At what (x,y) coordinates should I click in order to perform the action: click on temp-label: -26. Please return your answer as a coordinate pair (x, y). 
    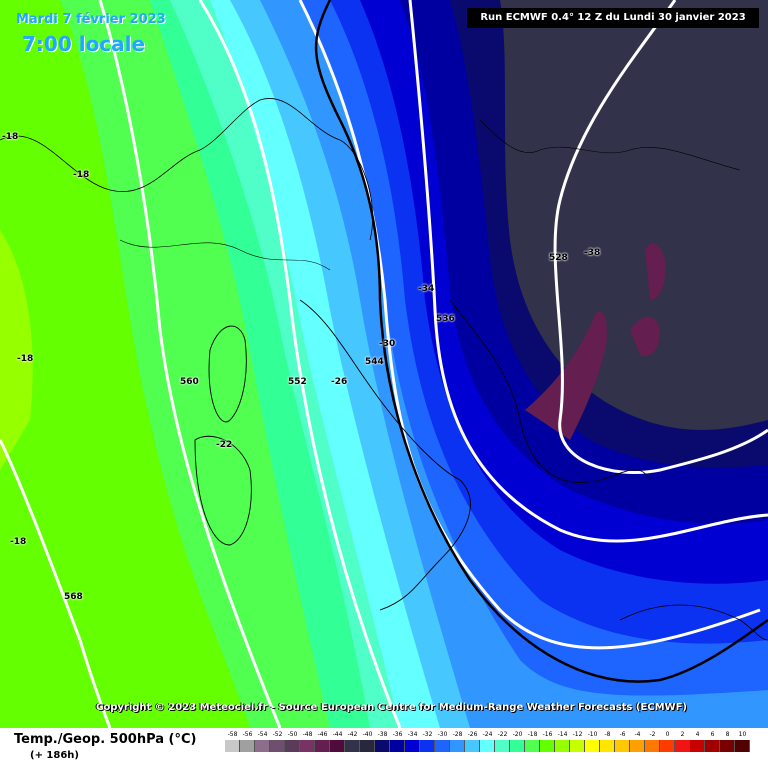
    Looking at the image, I should click on (339, 382).